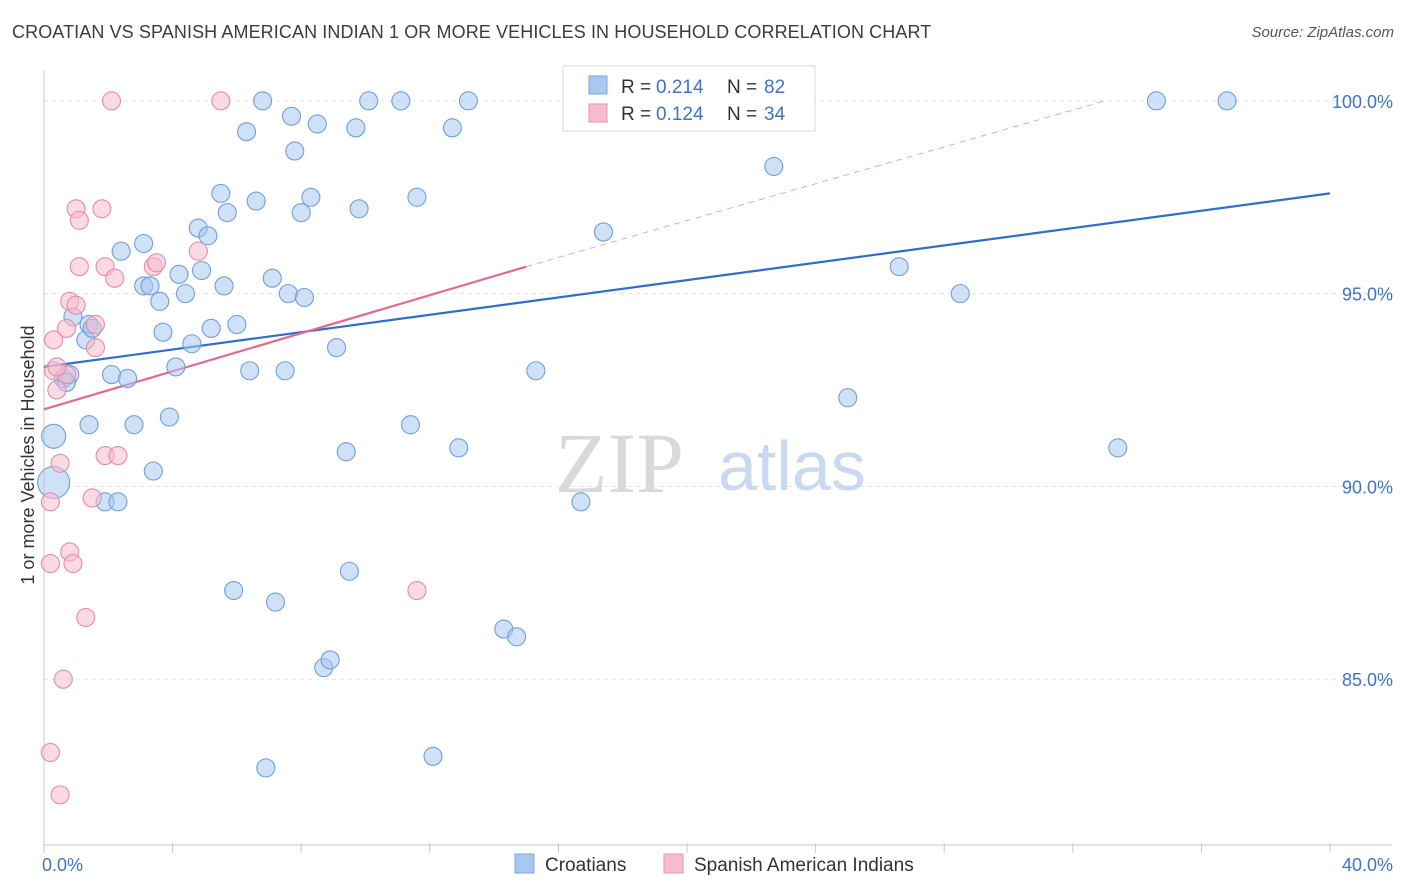  I want to click on legend-n-value-croatians: 82, so click(774, 87).